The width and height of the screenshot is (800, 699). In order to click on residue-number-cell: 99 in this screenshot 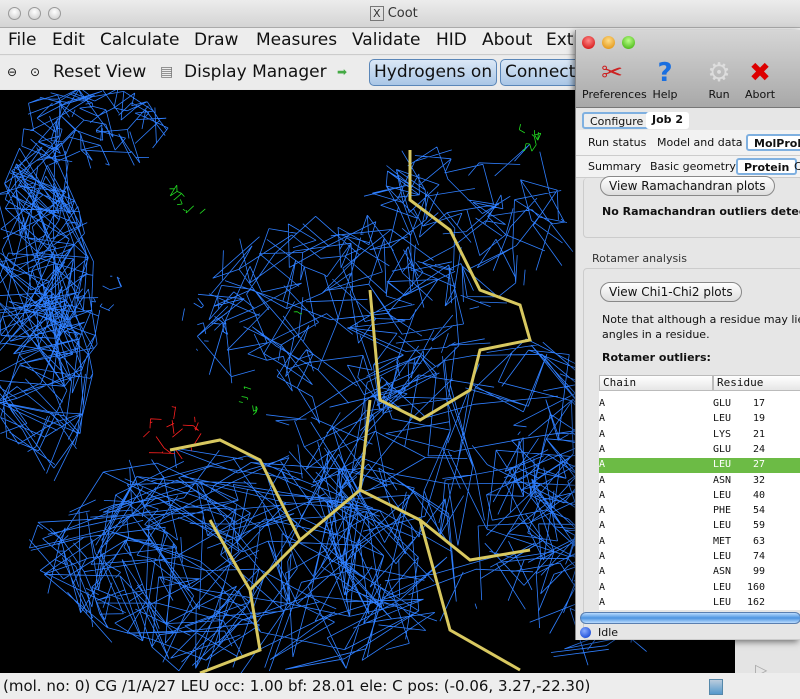, I will do `click(758, 572)`.